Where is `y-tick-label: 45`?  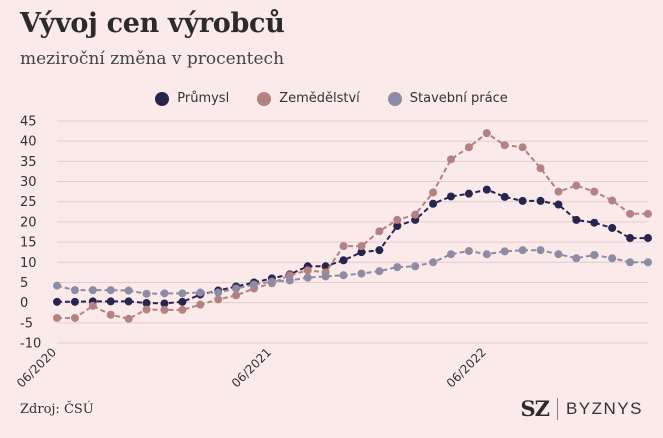
y-tick-label: 45 is located at coordinates (28, 122).